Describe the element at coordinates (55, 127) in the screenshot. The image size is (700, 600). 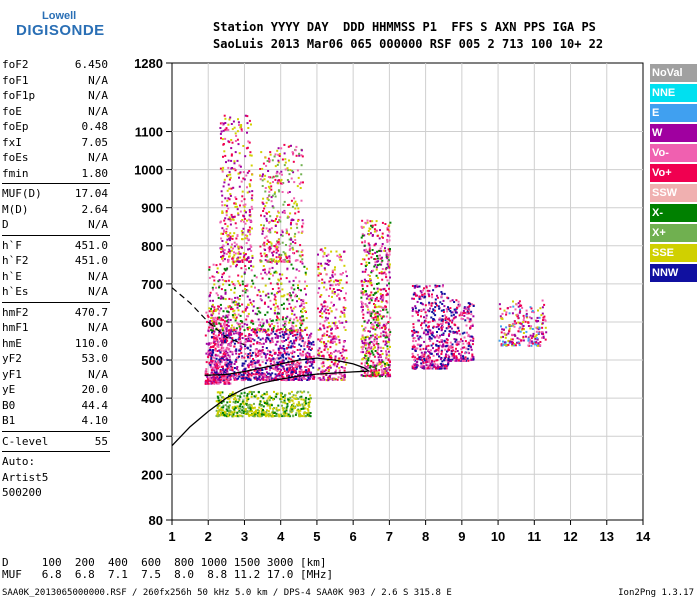
I see `param-row: foEp 0.48` at that location.